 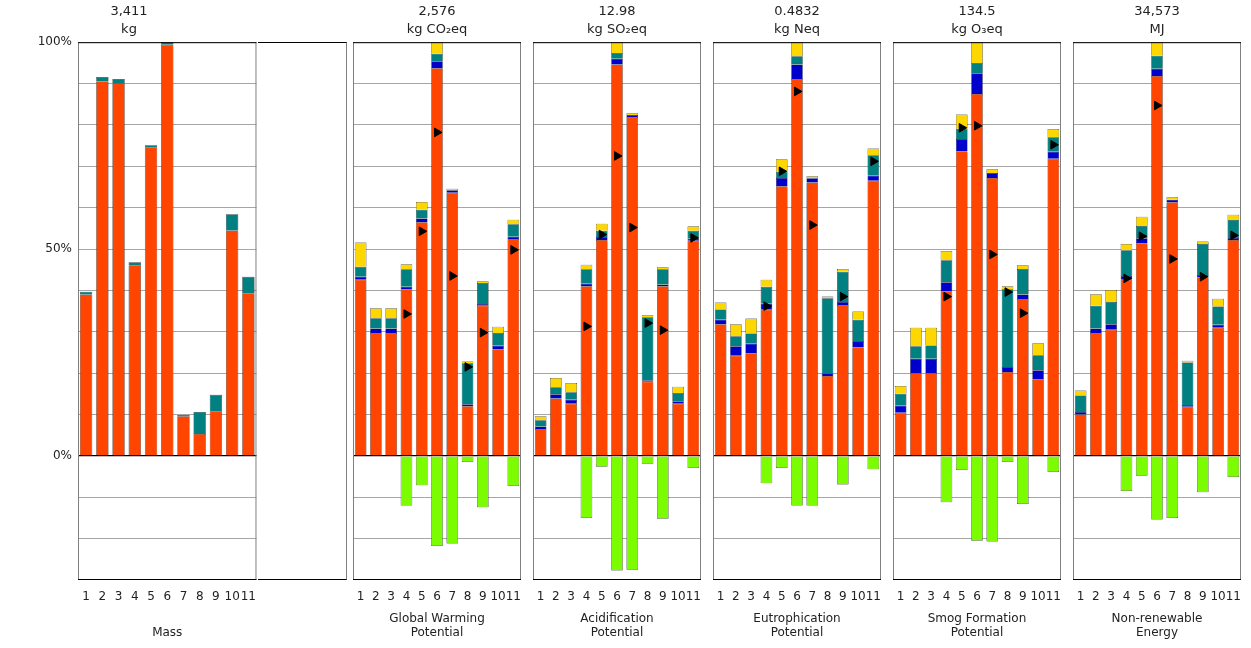 I want to click on y-tick-label: 50%, so click(x=58, y=248).